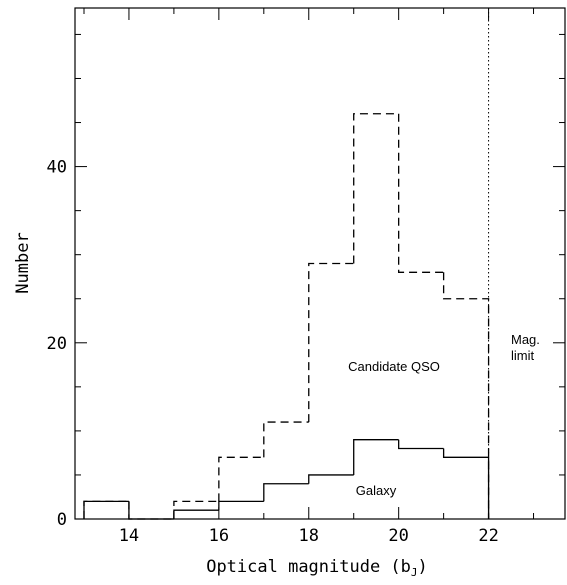 The width and height of the screenshot is (567, 585). Describe the element at coordinates (525, 339) in the screenshot. I see `annotation-mag-limit-line1: Mag.` at that location.